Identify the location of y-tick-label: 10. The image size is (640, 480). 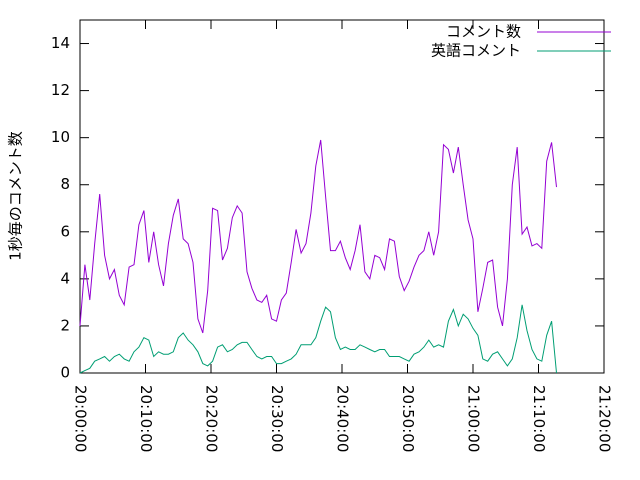
(60, 137).